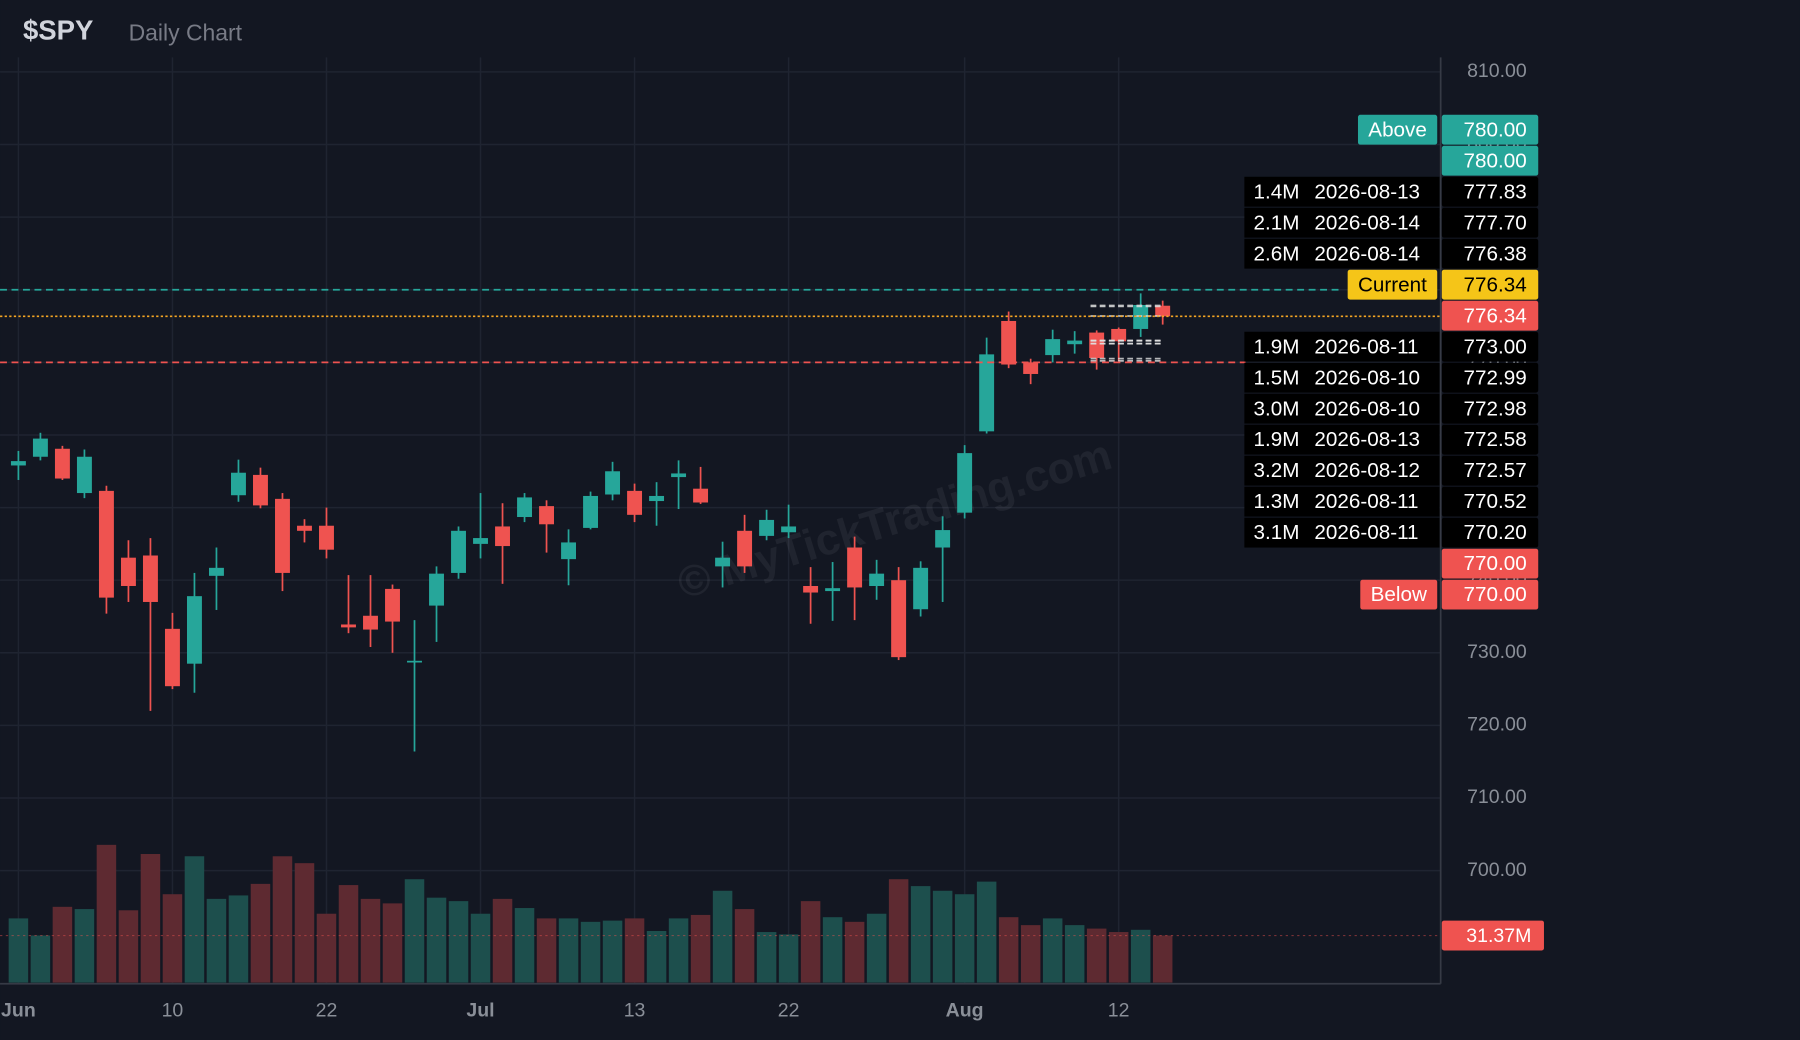 The height and width of the screenshot is (1040, 1800). Describe the element at coordinates (1367, 470) in the screenshot. I see `order-date: 2026-08-12` at that location.